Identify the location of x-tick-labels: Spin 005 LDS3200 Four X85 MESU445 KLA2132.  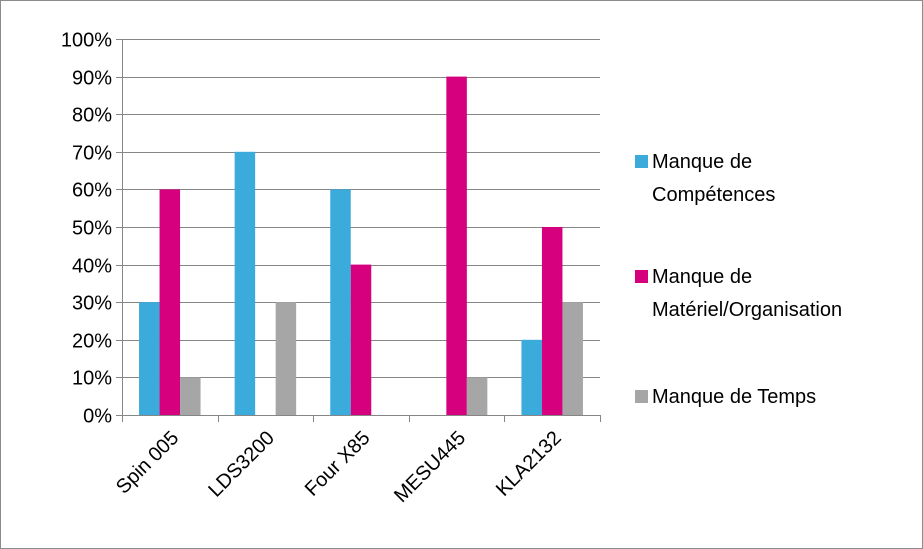
(339, 467).